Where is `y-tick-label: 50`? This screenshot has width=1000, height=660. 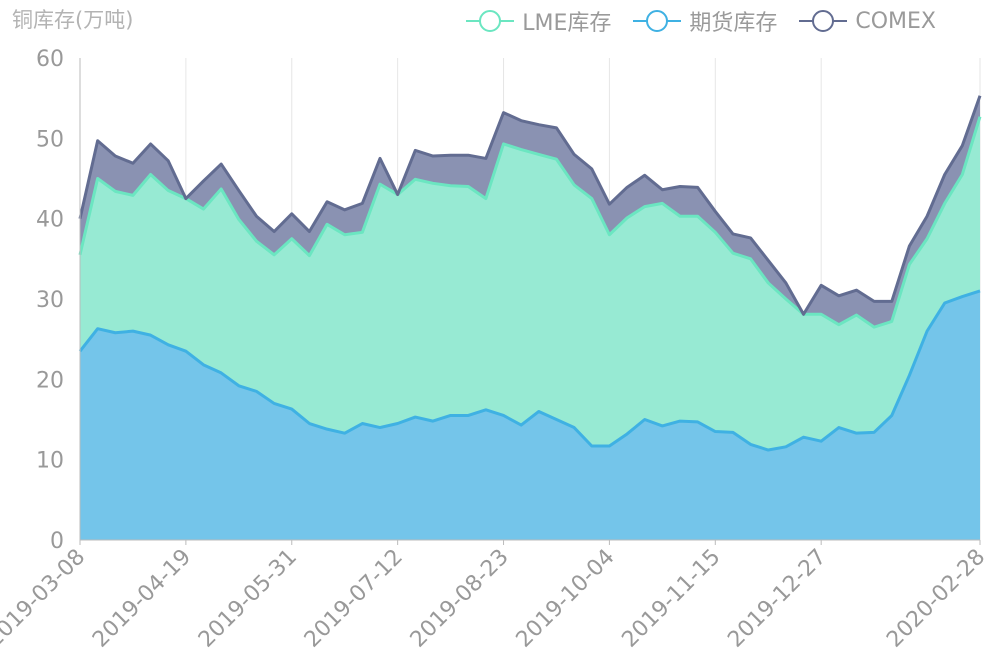
y-tick-label: 50 is located at coordinates (50, 139).